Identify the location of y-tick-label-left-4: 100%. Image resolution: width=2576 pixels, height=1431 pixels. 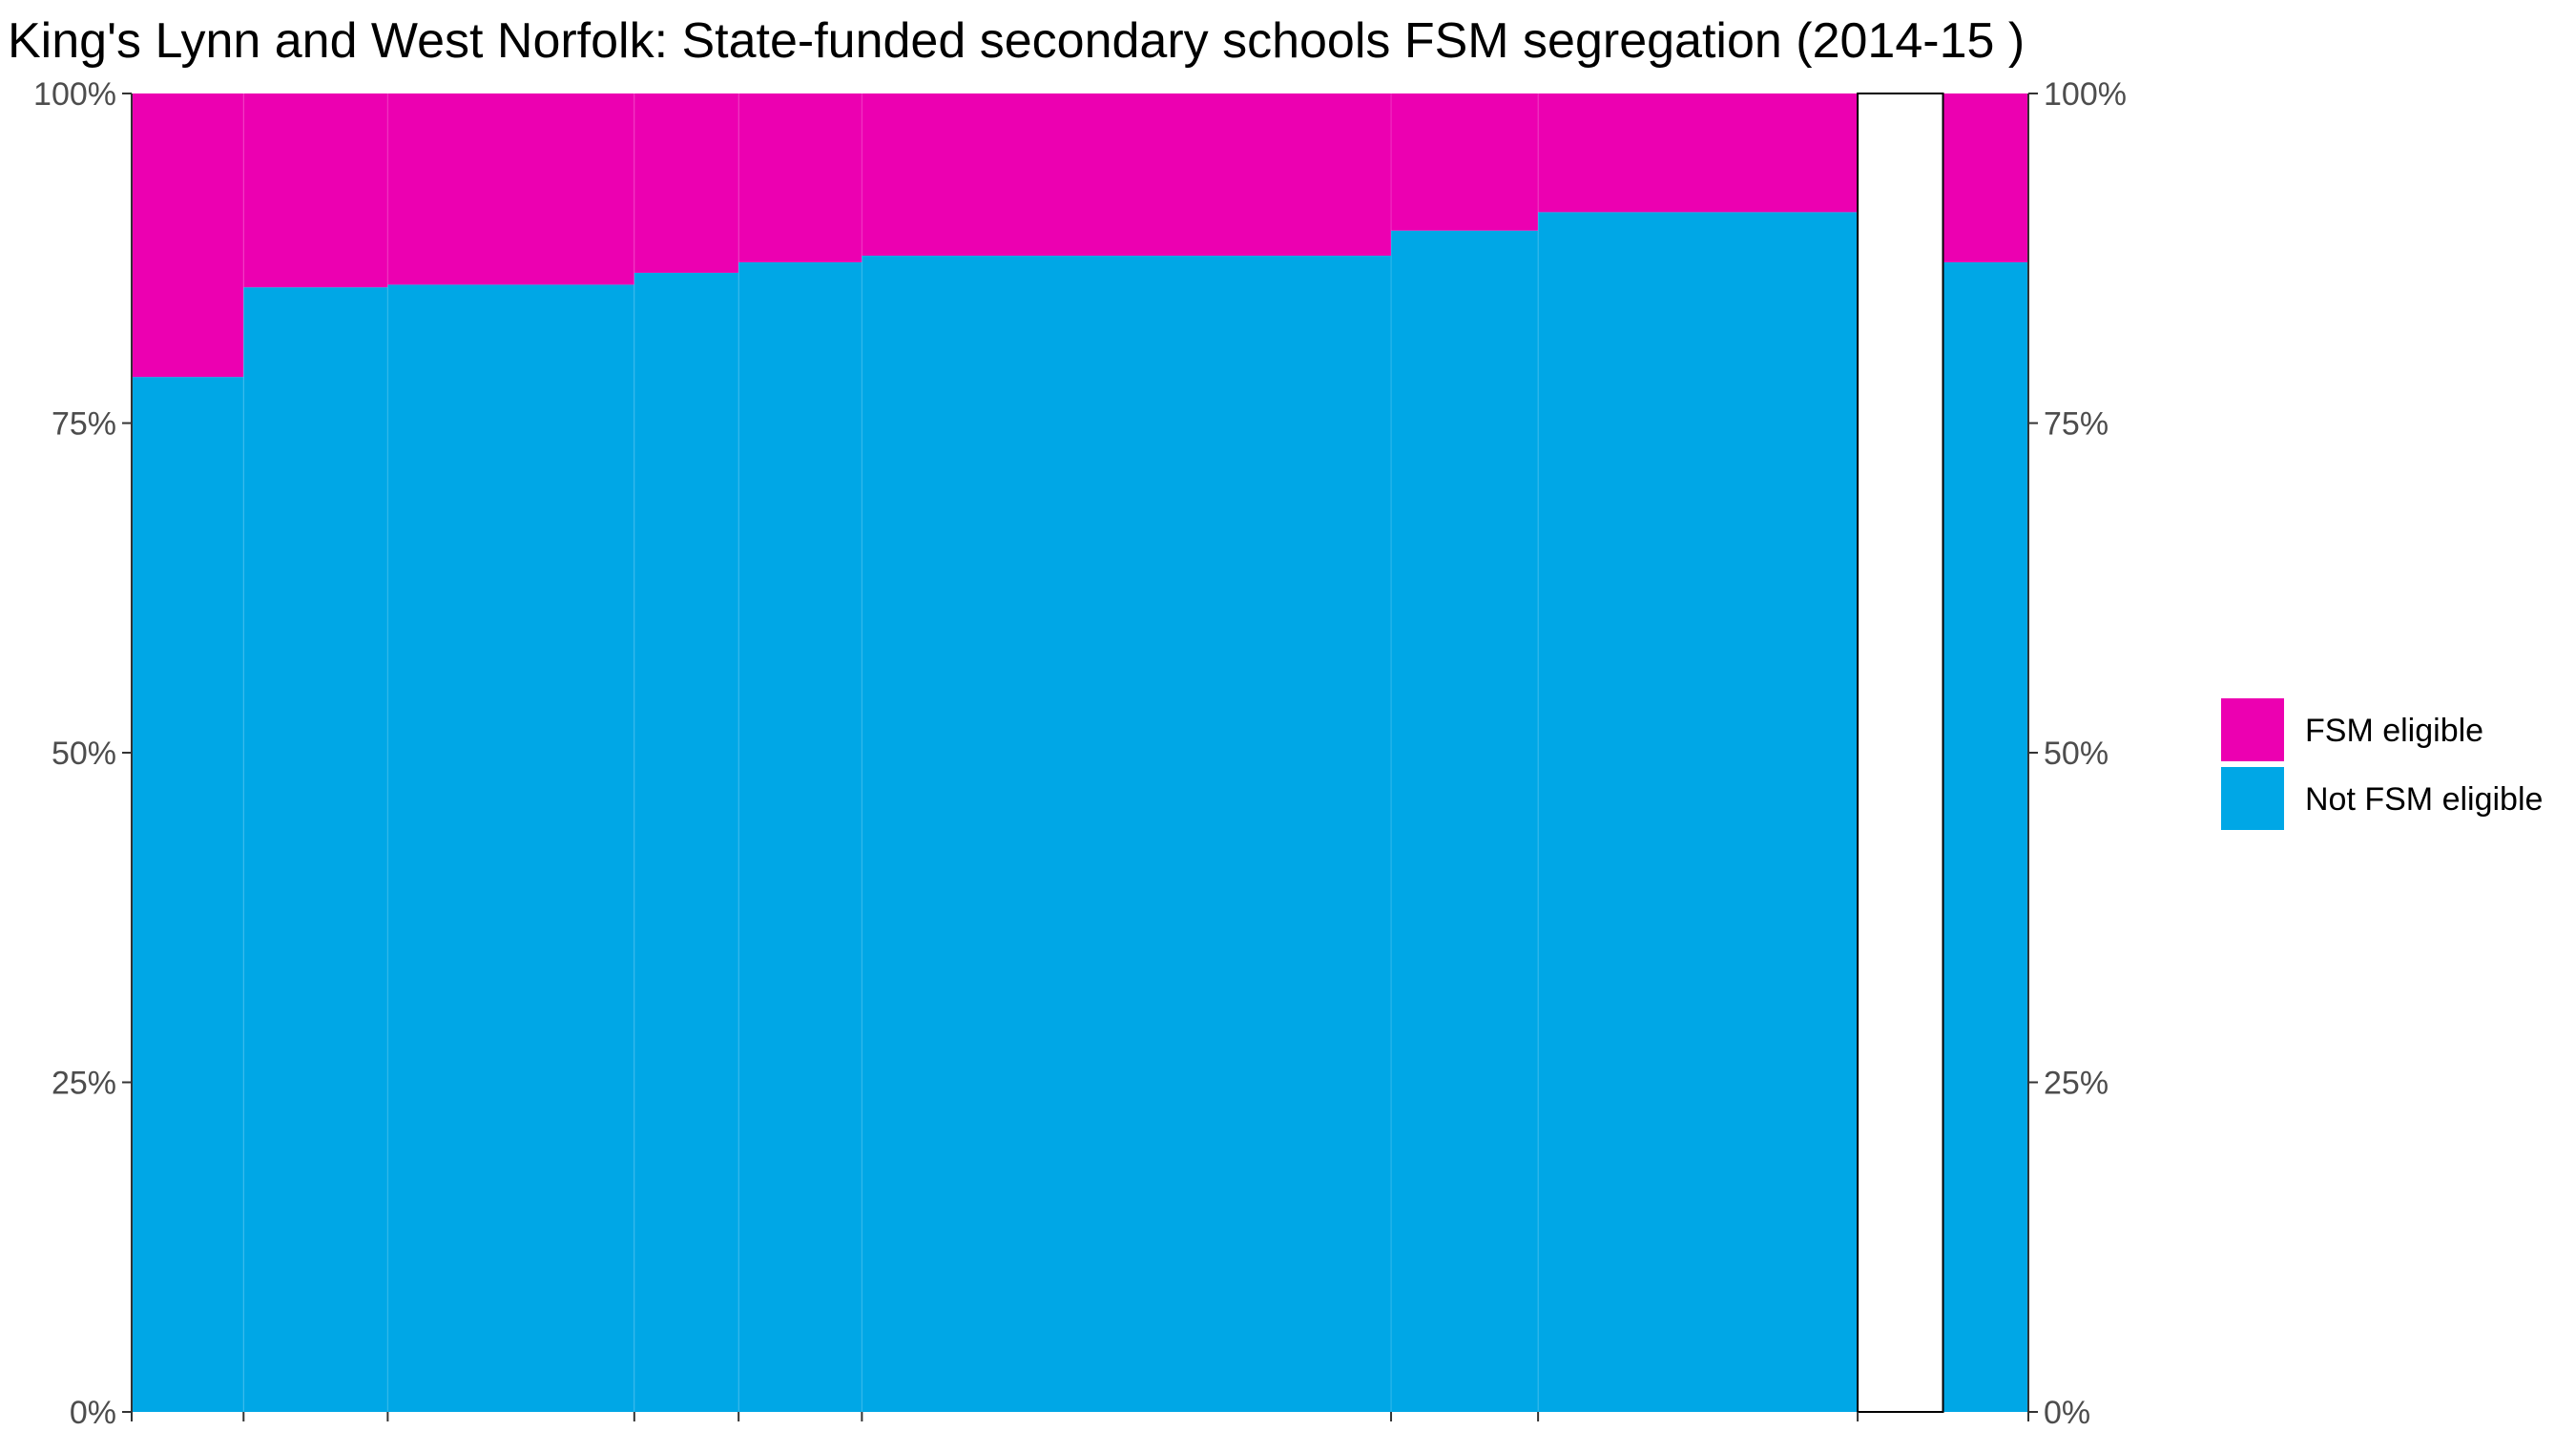
(74, 94).